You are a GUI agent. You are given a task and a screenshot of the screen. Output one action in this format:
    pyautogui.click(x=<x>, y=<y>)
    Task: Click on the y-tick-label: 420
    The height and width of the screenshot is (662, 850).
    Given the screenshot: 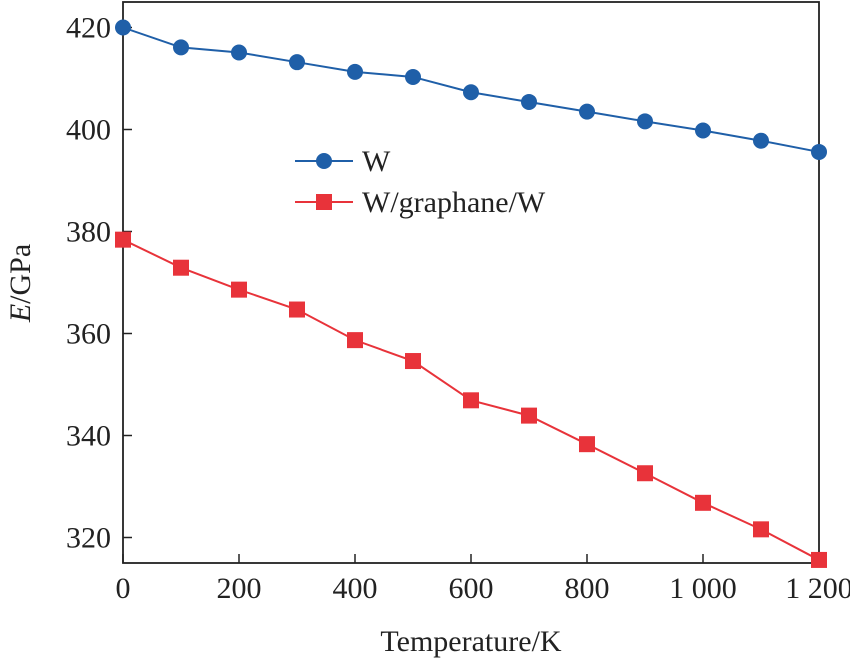 What is the action you would take?
    pyautogui.click(x=88, y=28)
    